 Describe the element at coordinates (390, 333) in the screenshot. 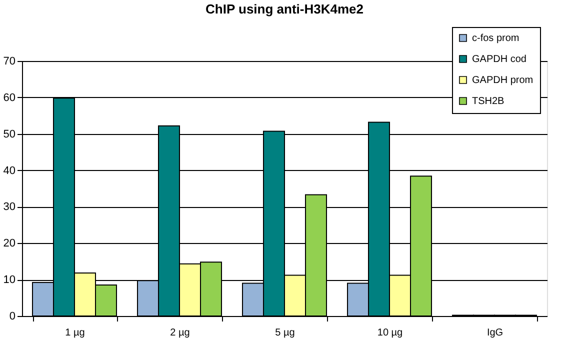

I see `x-tick-label: 10 µg` at that location.